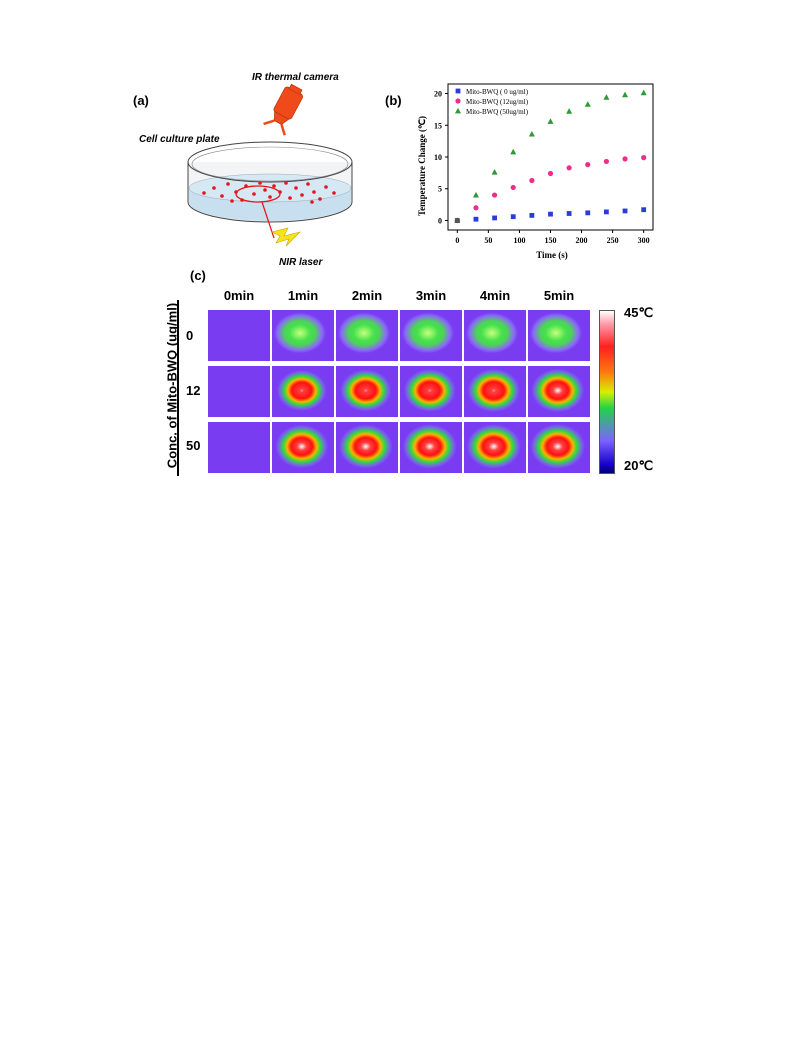 The image size is (793, 1057). I want to click on column-header: 5min, so click(559, 295).